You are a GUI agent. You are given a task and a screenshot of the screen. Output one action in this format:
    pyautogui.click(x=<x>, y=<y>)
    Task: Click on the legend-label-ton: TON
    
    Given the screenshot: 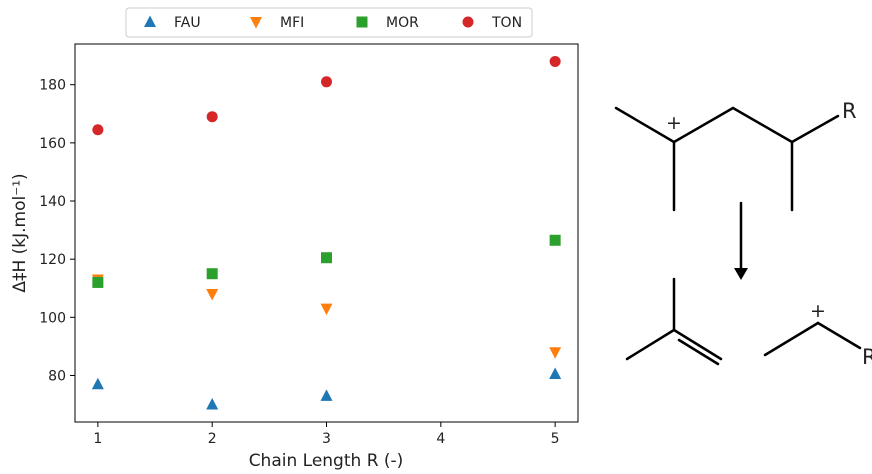 What is the action you would take?
    pyautogui.click(x=506, y=23)
    